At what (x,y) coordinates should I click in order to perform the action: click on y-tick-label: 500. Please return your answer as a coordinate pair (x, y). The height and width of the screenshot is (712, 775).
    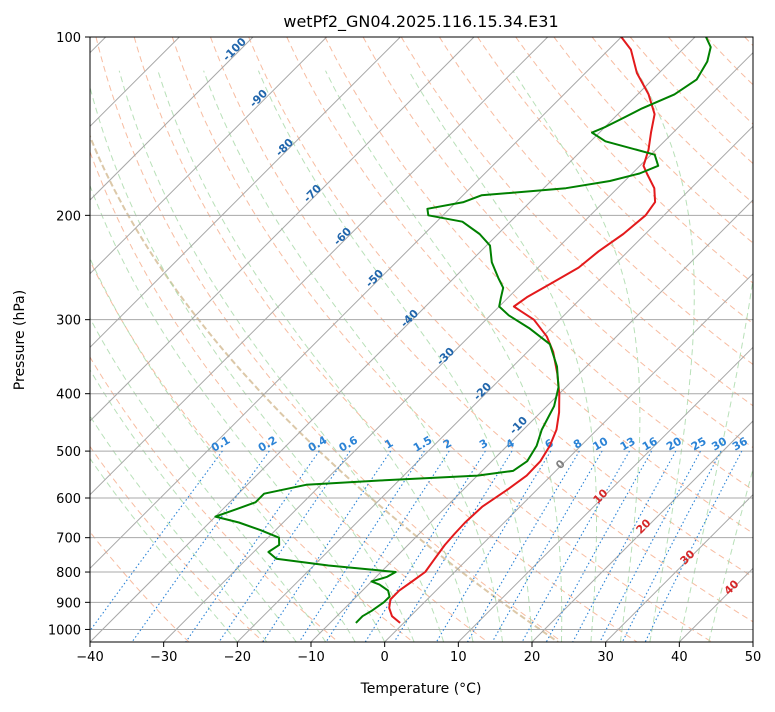
    Looking at the image, I should click on (68, 452).